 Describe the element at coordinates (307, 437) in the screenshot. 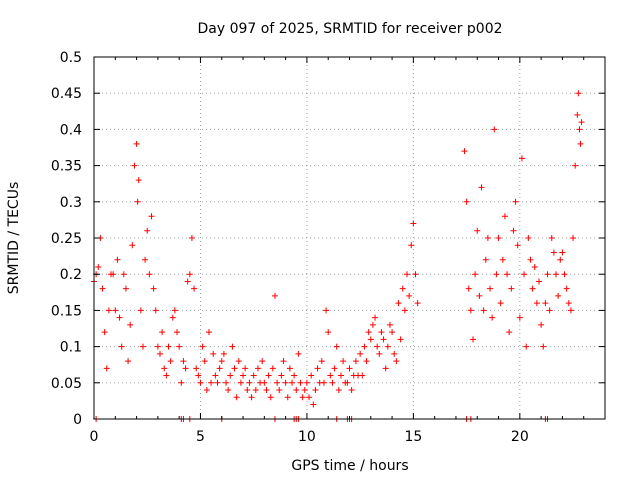

I see `x-tick-label: 10` at that location.